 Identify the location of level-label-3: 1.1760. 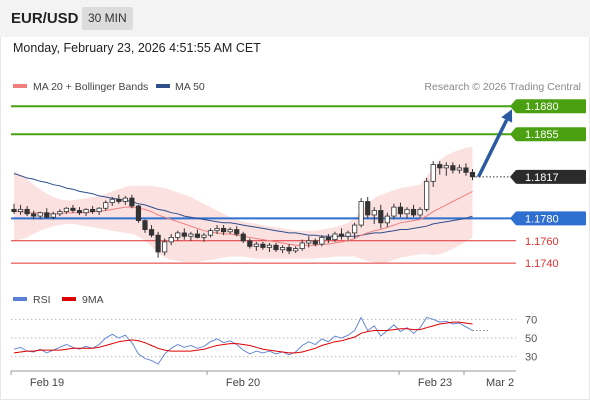
(542, 242).